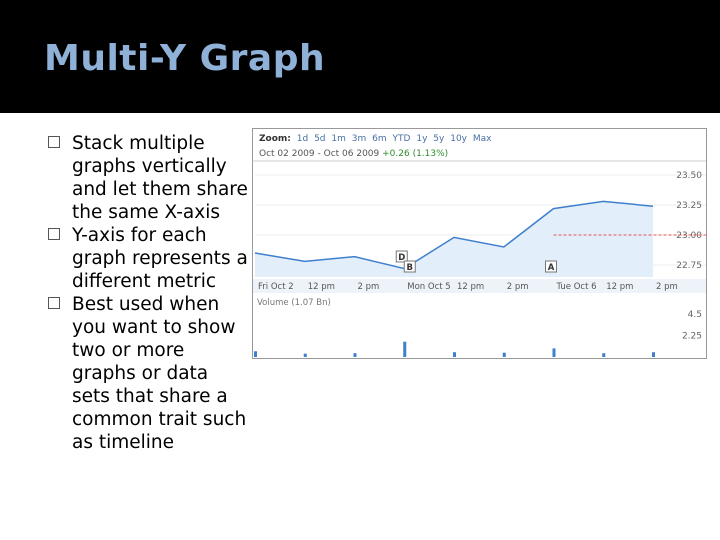 The width and height of the screenshot is (720, 540). What do you see at coordinates (689, 221) in the screenshot?
I see `price-axis: 23.50 23.25 23.00 22.75` at bounding box center [689, 221].